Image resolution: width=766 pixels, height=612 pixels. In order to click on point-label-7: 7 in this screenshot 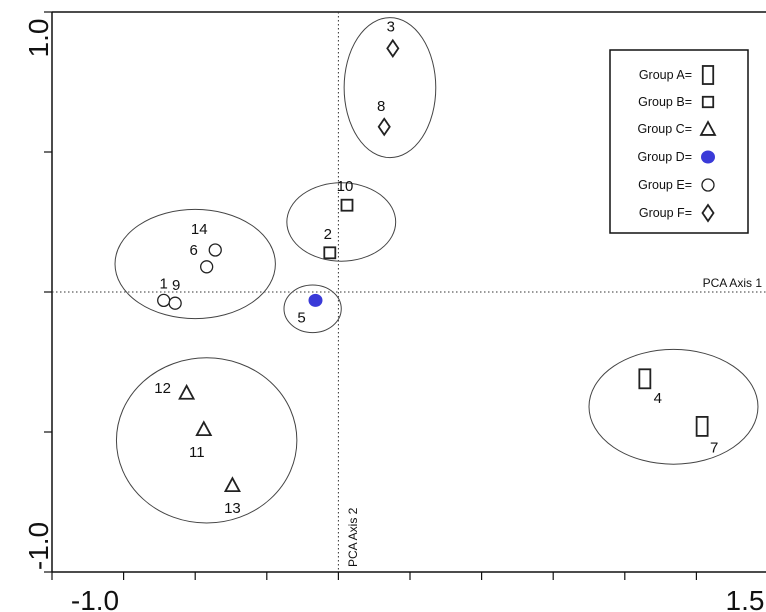, I will do `click(714, 447)`.